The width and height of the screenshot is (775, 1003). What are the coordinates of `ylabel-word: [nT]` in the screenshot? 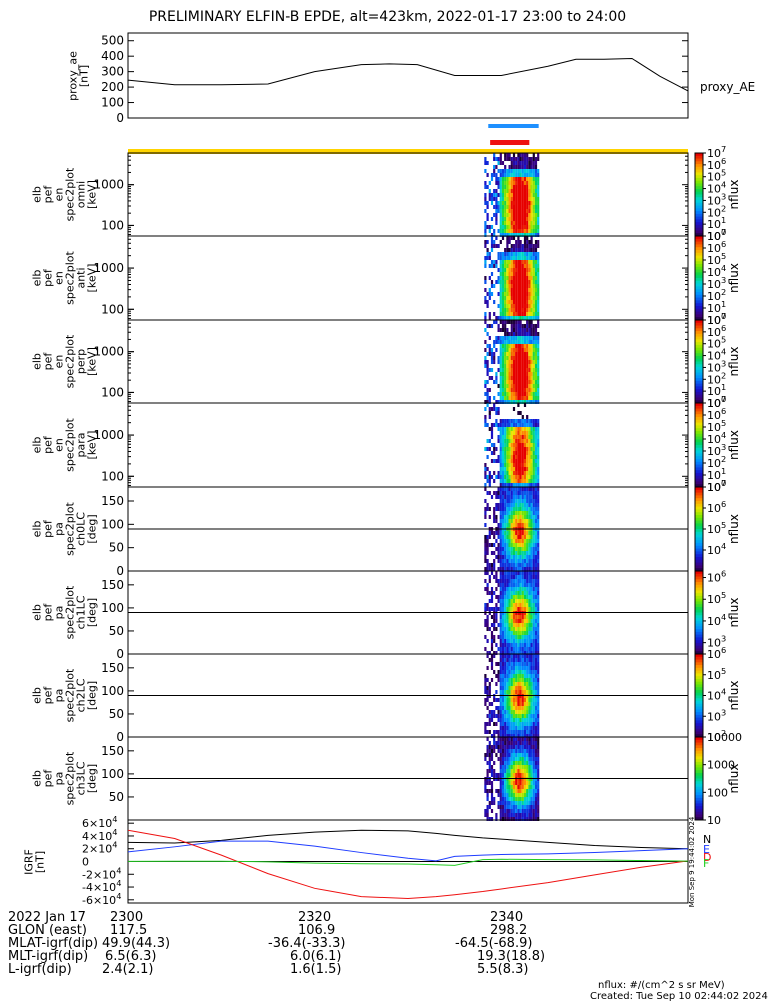 It's located at (40, 862).